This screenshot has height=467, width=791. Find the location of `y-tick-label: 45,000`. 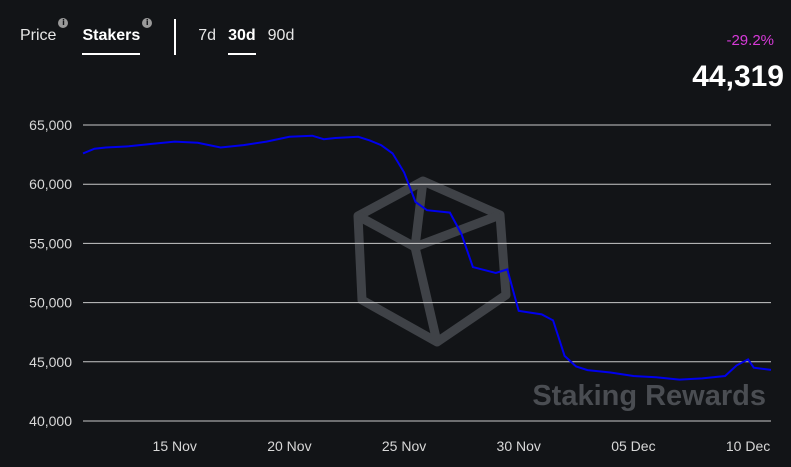

y-tick-label: 45,000 is located at coordinates (50, 362).